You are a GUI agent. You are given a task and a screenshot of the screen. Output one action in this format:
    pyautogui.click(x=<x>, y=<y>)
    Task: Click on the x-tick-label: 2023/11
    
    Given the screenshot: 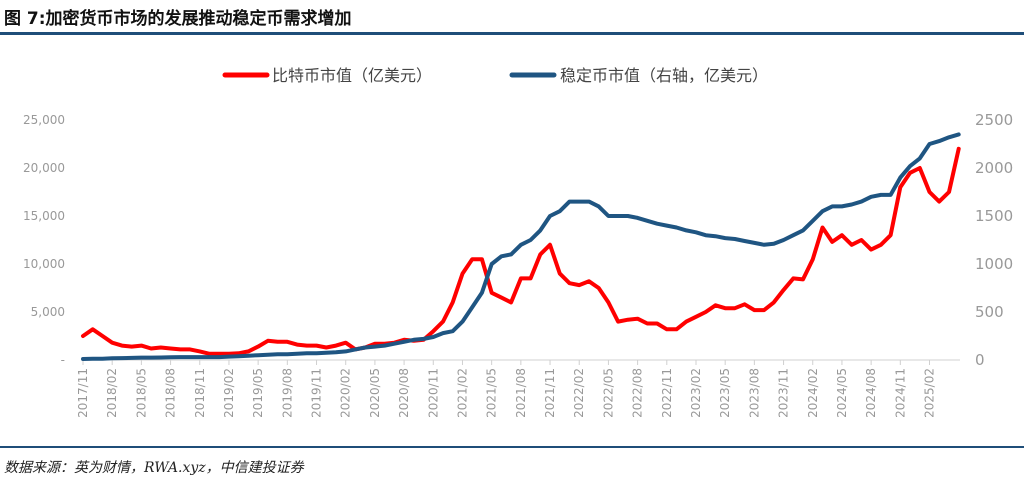 What is the action you would take?
    pyautogui.click(x=784, y=393)
    